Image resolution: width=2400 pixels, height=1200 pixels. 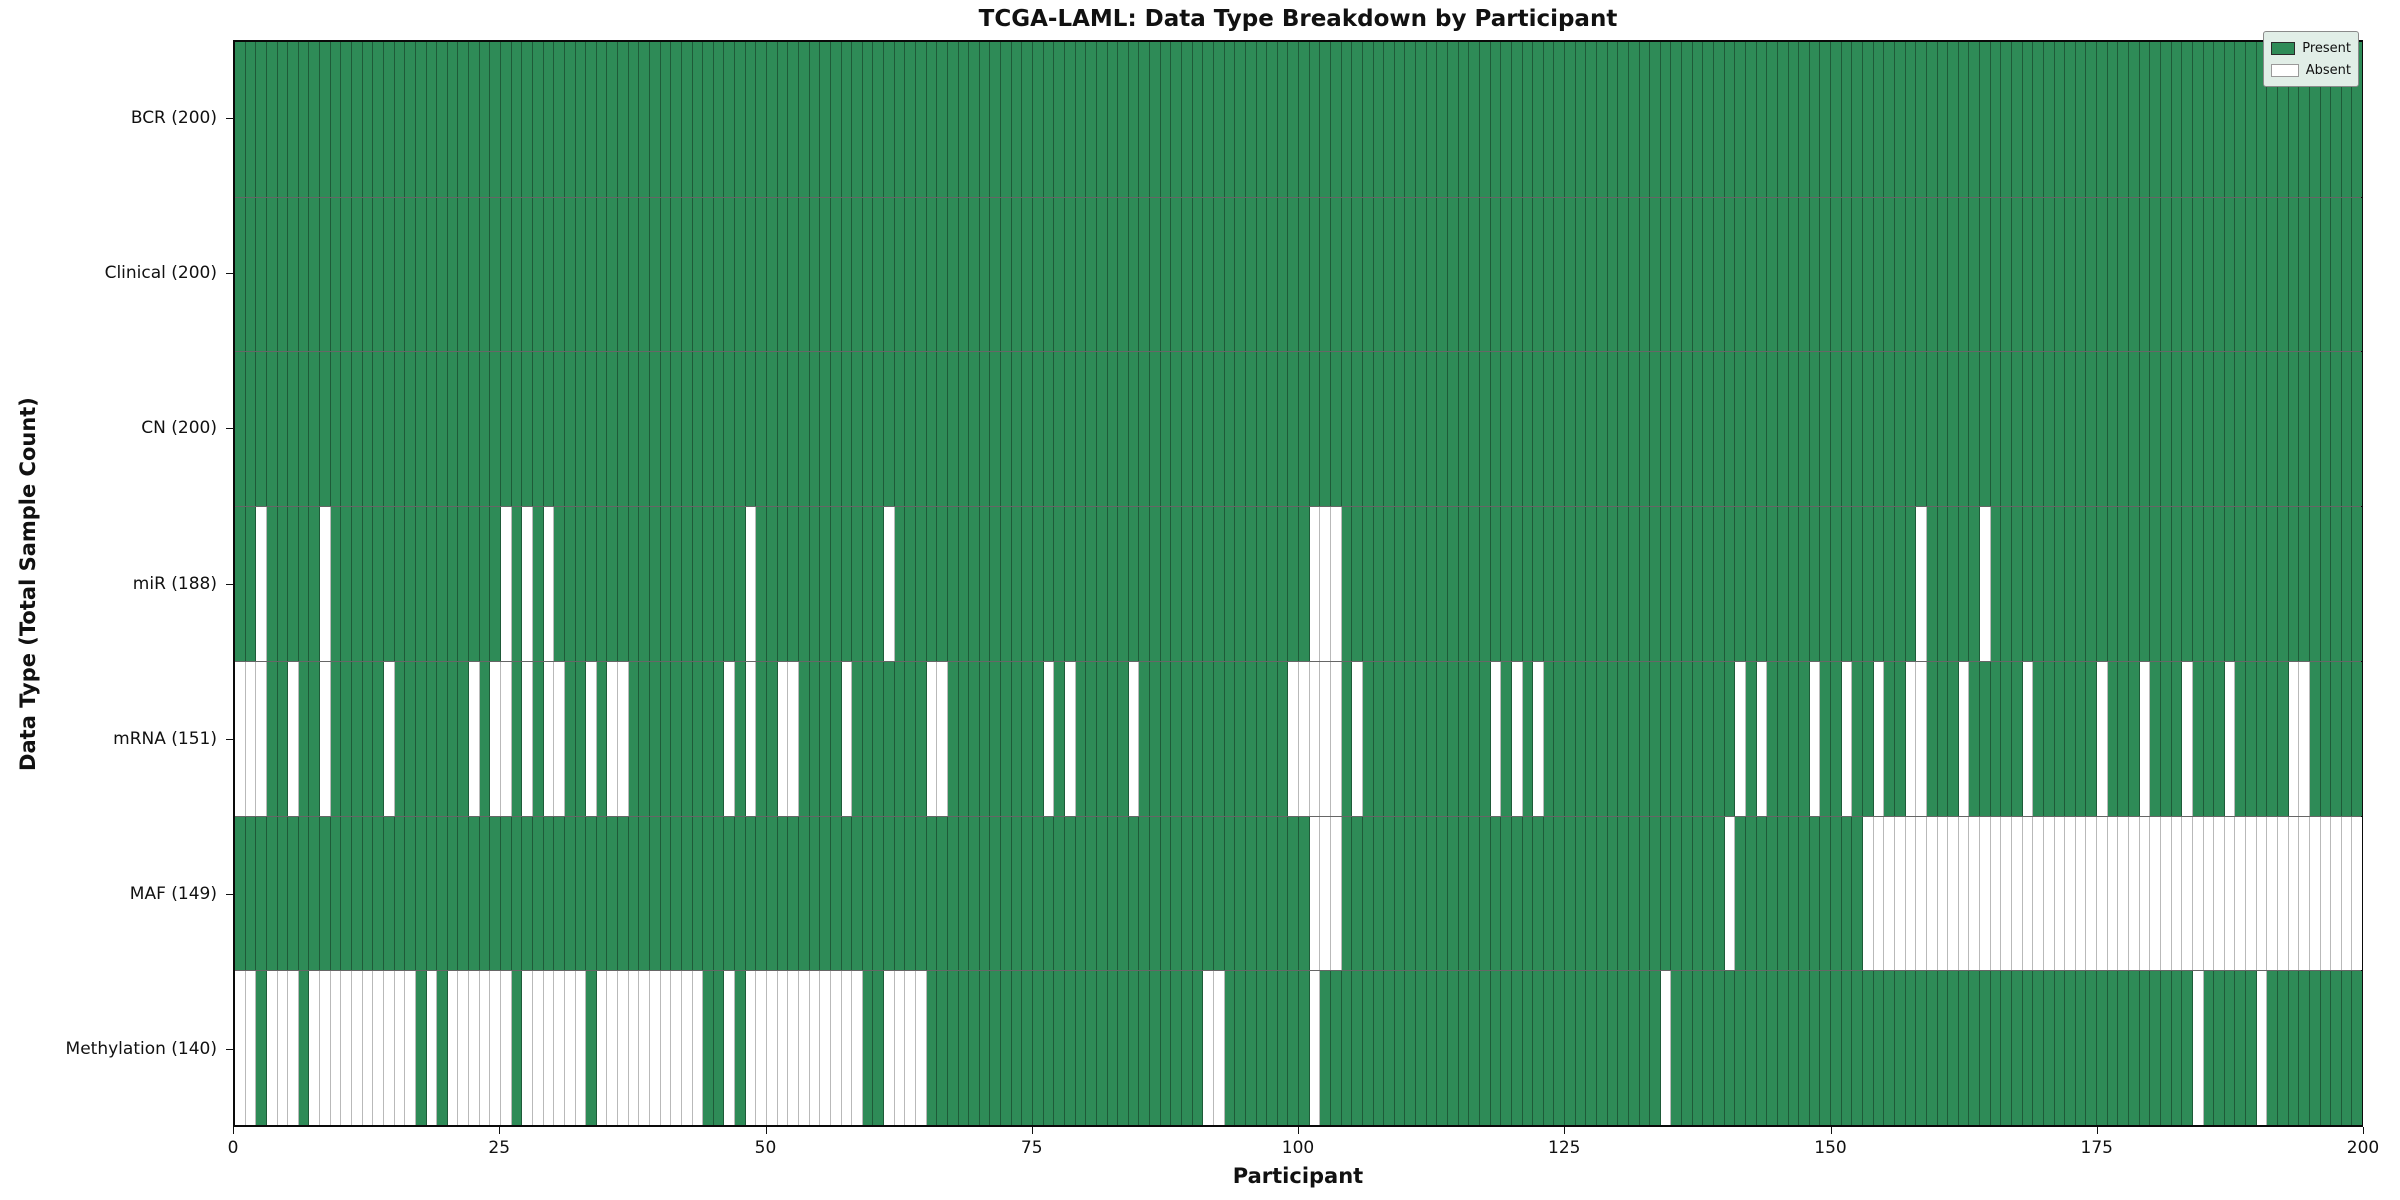 I want to click on x-tick-label-25: 25, so click(x=499, y=1148).